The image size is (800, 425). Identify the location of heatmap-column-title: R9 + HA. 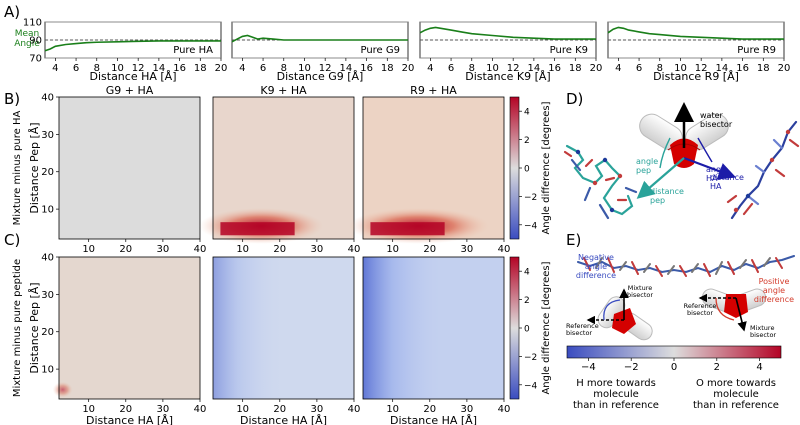
(433, 90).